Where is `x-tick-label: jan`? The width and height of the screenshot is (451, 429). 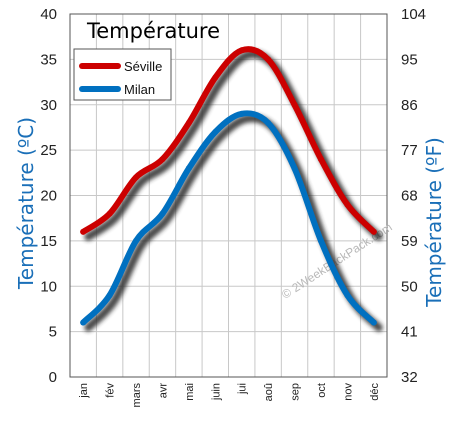
x-tick-label: jan is located at coordinates (84, 391).